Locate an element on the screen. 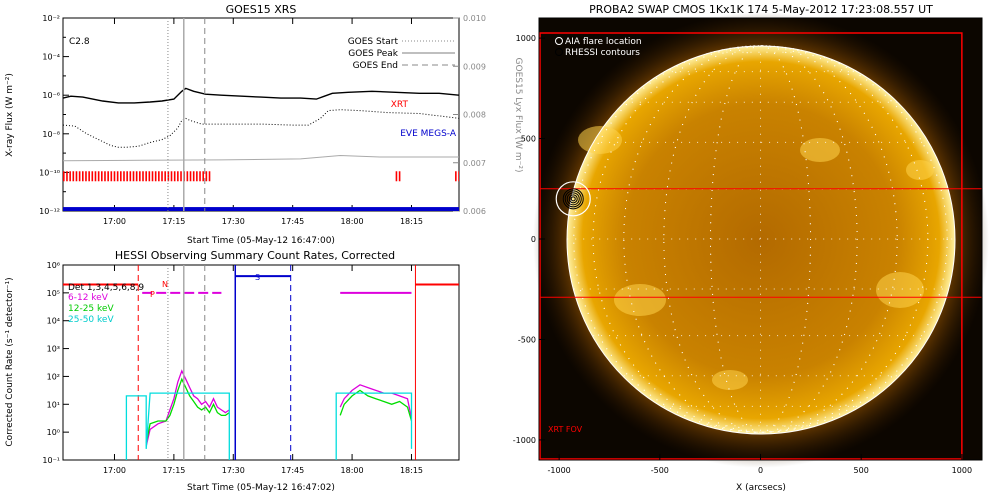 The image size is (1000, 500). hessi-y-tick-label: 10¹ is located at coordinates (53, 404).